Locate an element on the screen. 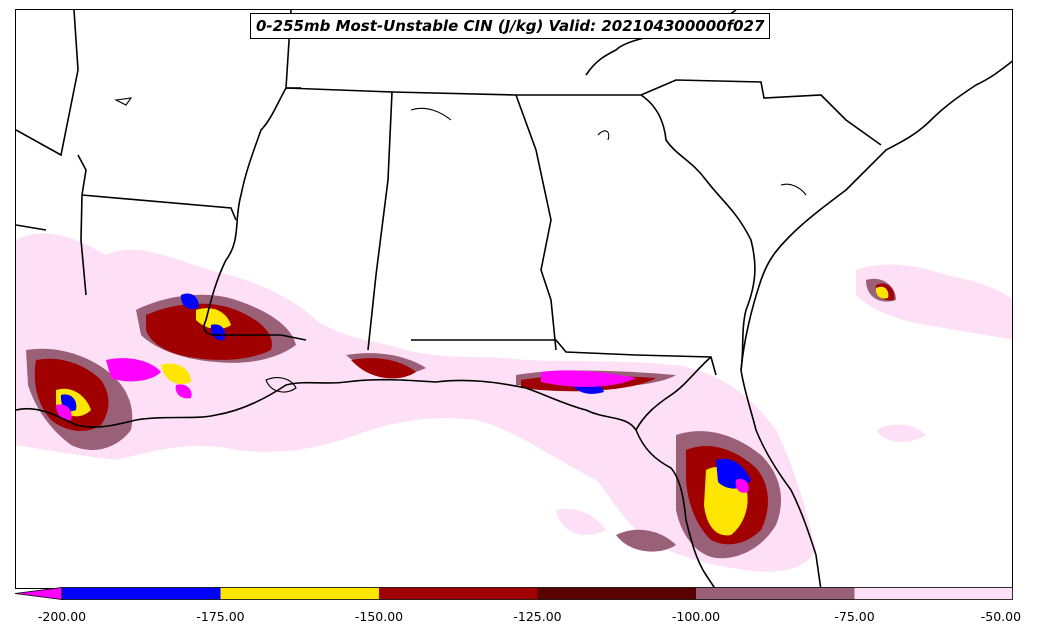 This screenshot has height=633, width=1044. cin-shading-magenta is located at coordinates (402, 425).